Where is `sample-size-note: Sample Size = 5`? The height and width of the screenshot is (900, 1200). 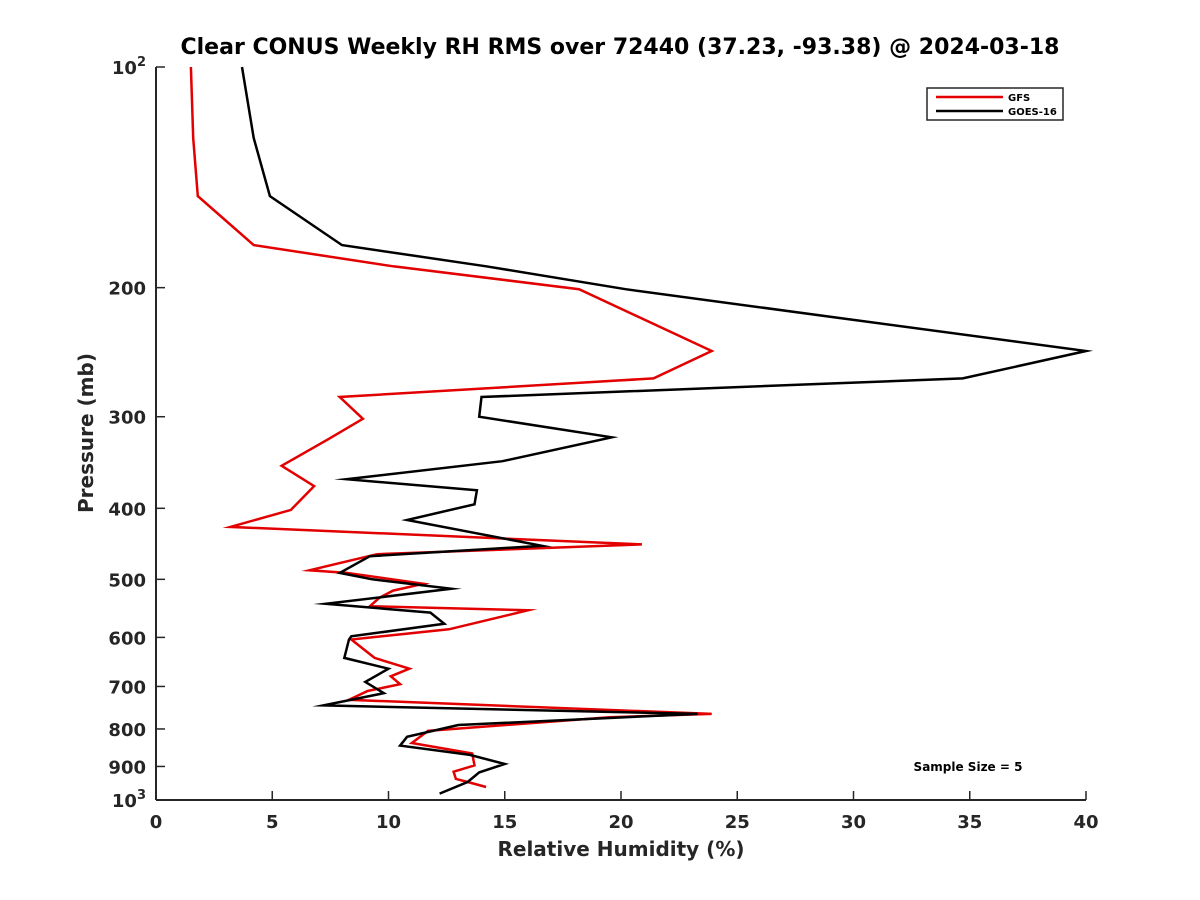 sample-size-note: Sample Size = 5 is located at coordinates (968, 767).